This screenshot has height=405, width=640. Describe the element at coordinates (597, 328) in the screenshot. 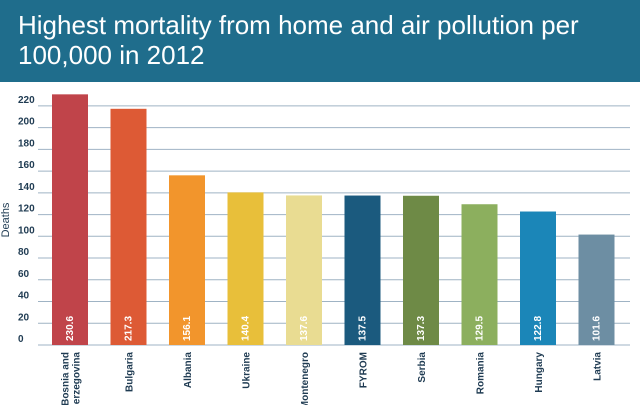

I see `value-label: 101.6` at that location.